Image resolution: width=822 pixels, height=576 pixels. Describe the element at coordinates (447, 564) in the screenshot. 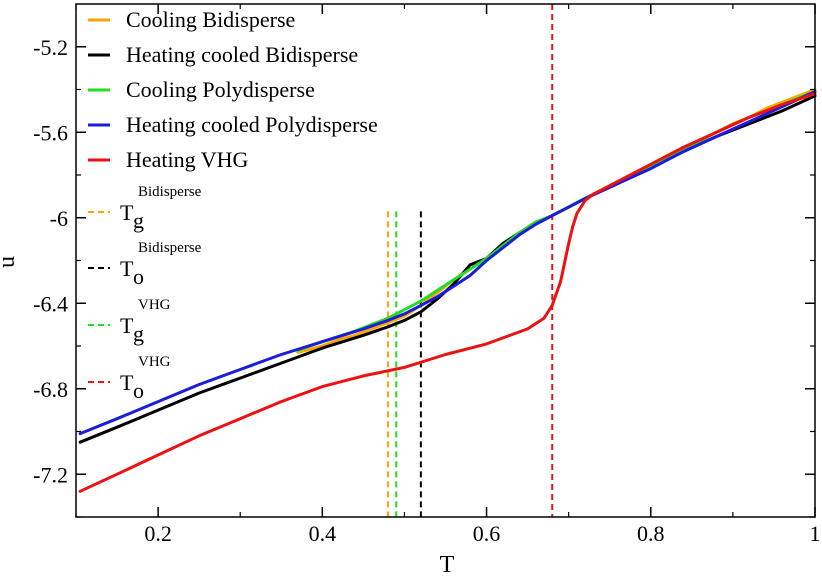

I see `x-axis-label: T` at that location.